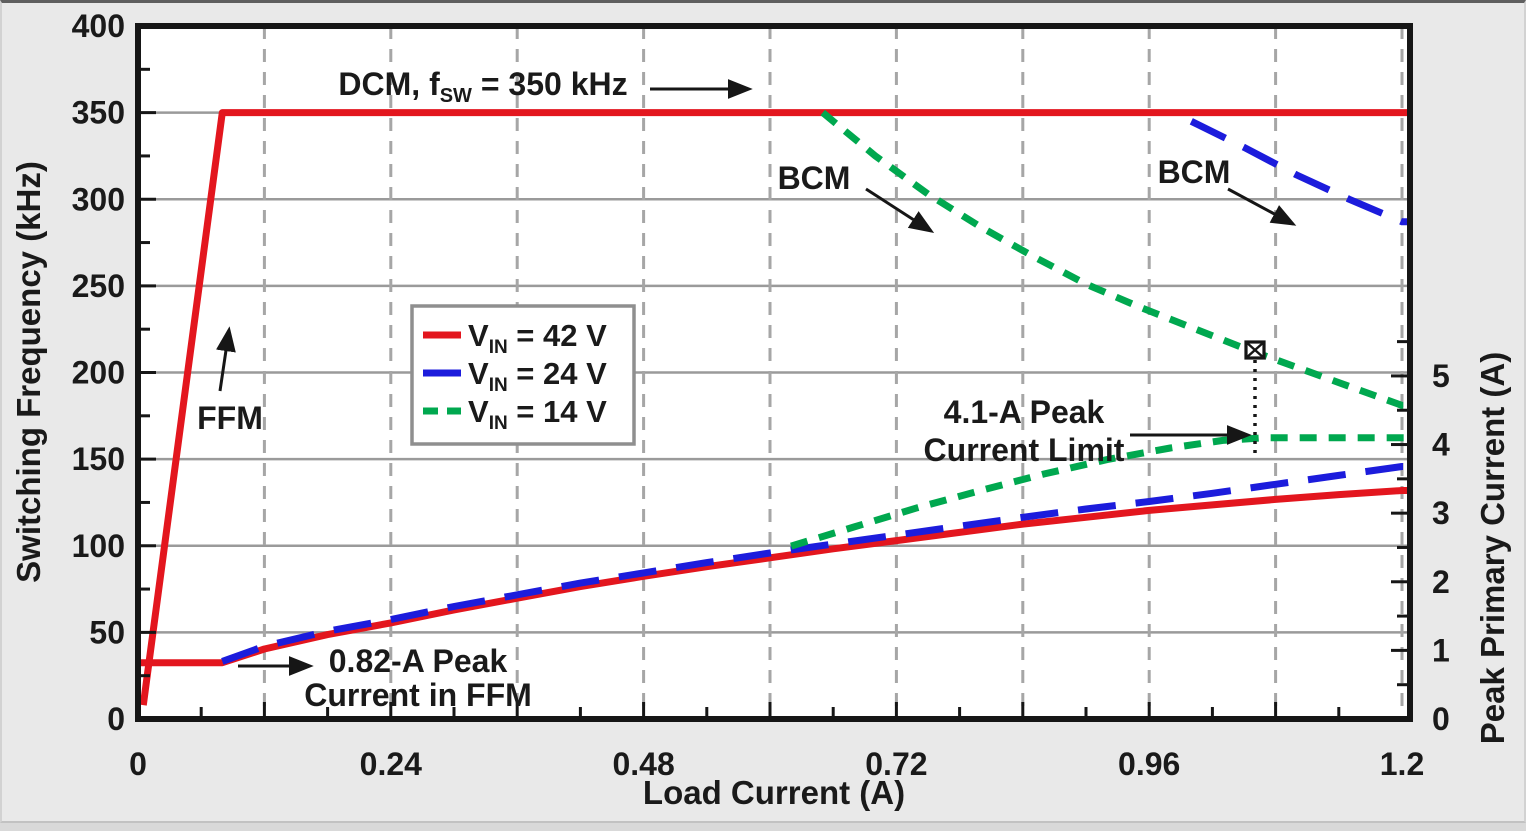 The width and height of the screenshot is (1526, 831). I want to click on series-vin14-peak-current-line, so click(1100, 492).